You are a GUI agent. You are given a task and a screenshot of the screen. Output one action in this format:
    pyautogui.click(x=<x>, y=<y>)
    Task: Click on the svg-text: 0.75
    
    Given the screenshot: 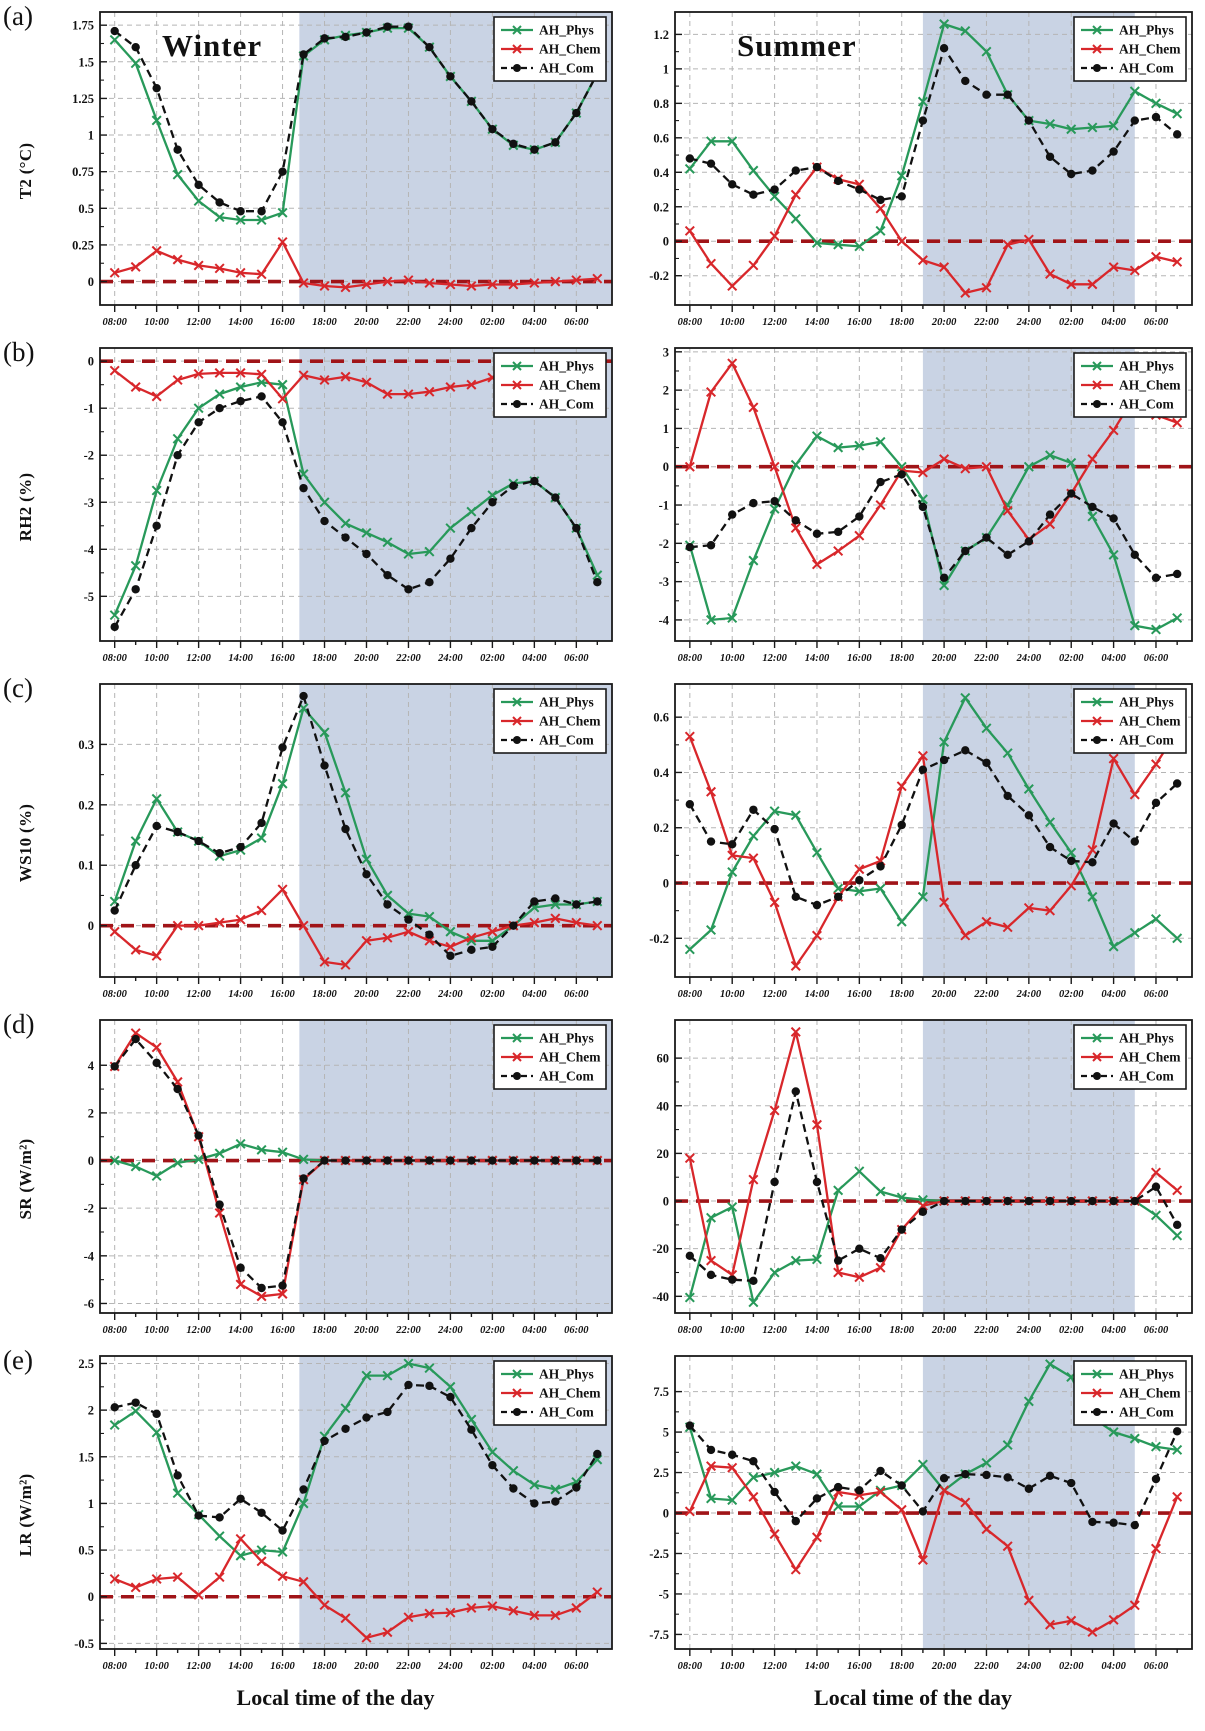 What is the action you would take?
    pyautogui.click(x=83, y=172)
    